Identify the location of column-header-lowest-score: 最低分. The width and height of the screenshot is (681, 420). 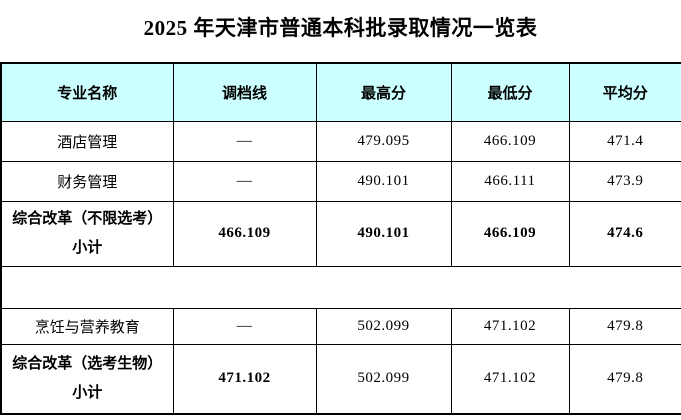
(510, 92).